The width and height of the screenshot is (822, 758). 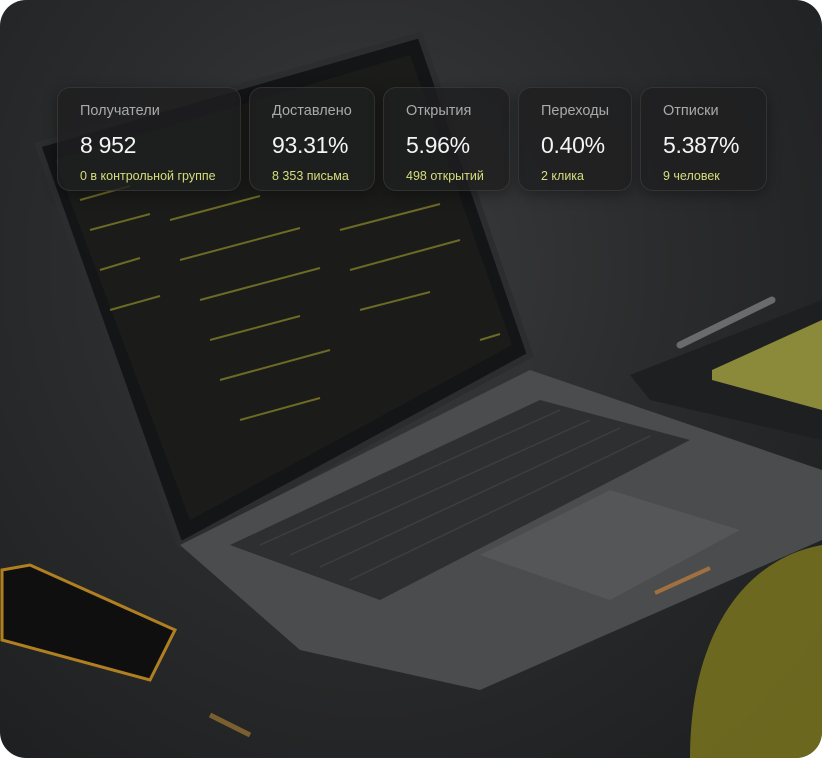 I want to click on stat-card-opens: Открытия 5.96% 498 открытий, so click(x=446, y=139).